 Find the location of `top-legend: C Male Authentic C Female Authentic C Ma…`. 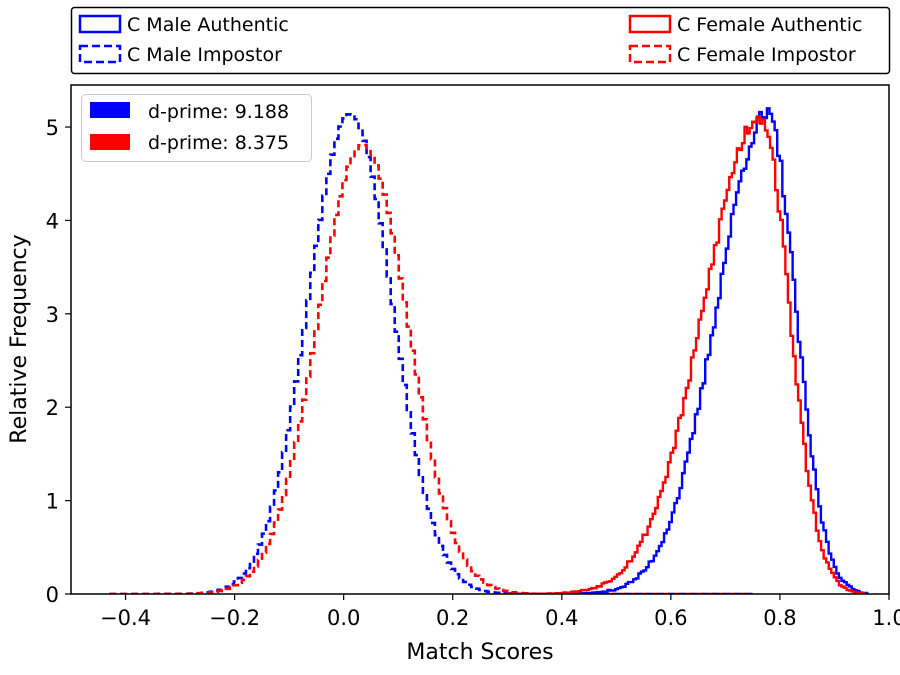

top-legend: C Male Authentic C Female Authentic C Ma… is located at coordinates (480, 40).